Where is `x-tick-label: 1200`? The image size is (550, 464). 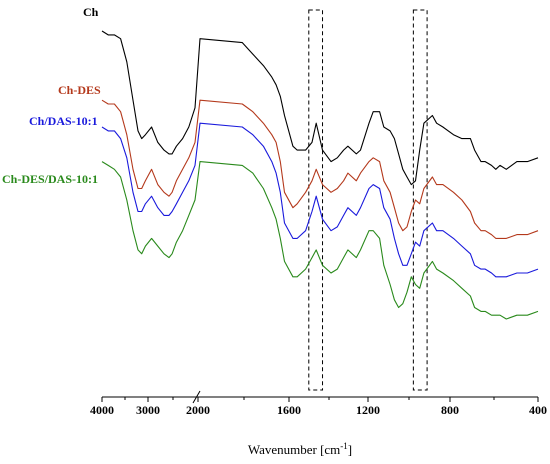
x-tick-label: 1200 is located at coordinates (368, 410).